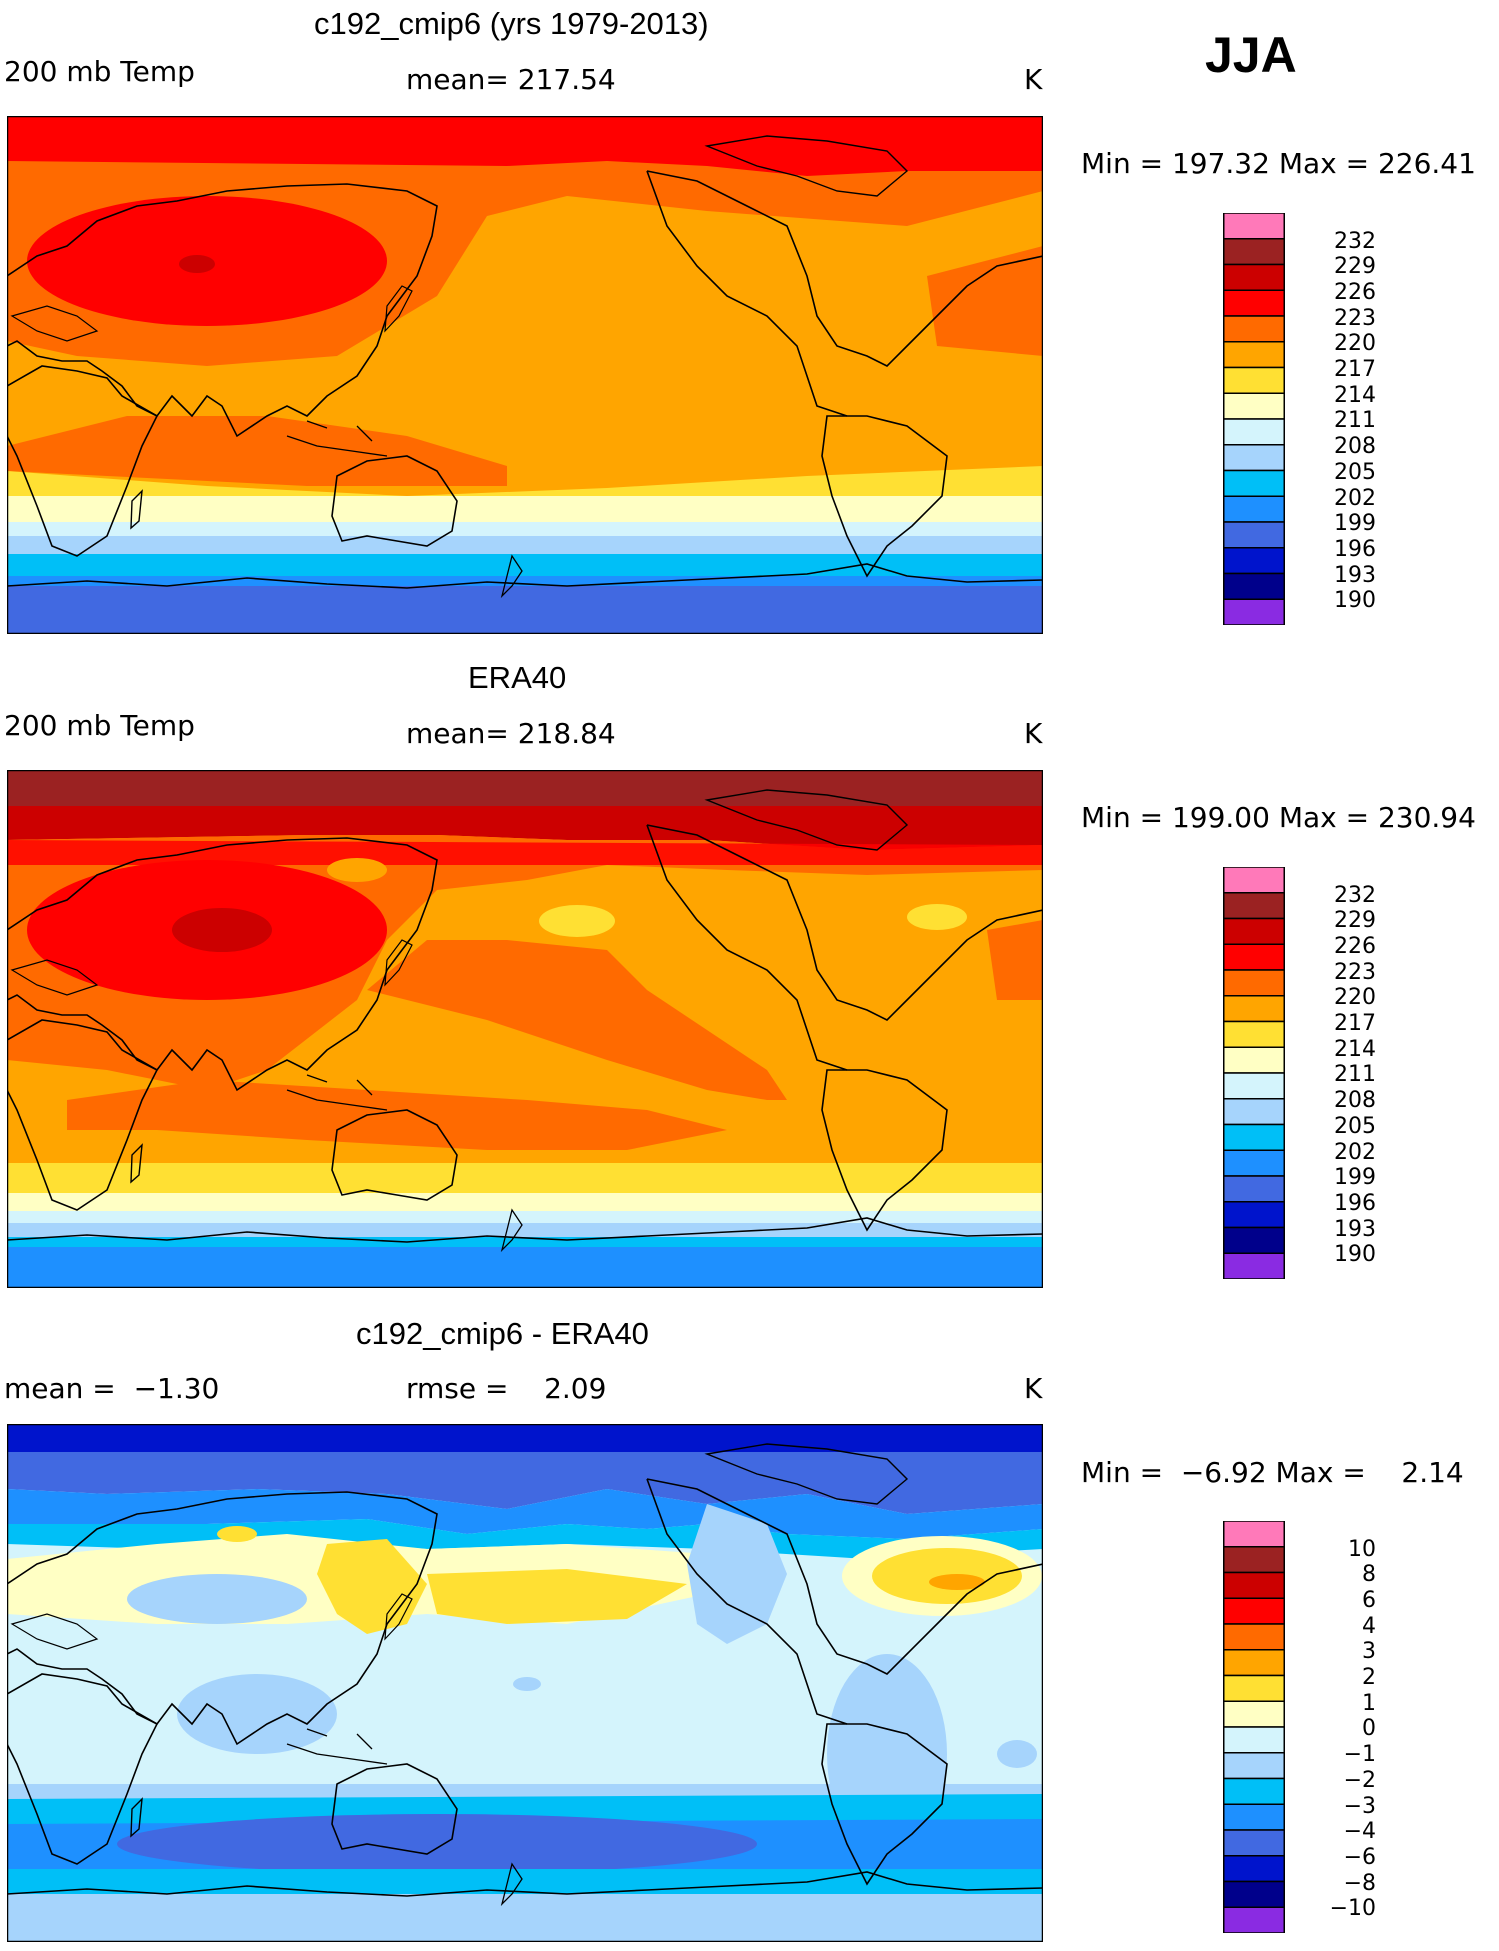  What do you see at coordinates (1278, 817) in the screenshot?
I see `panel2-minmax: Min = 199.00 Max = 230.94` at bounding box center [1278, 817].